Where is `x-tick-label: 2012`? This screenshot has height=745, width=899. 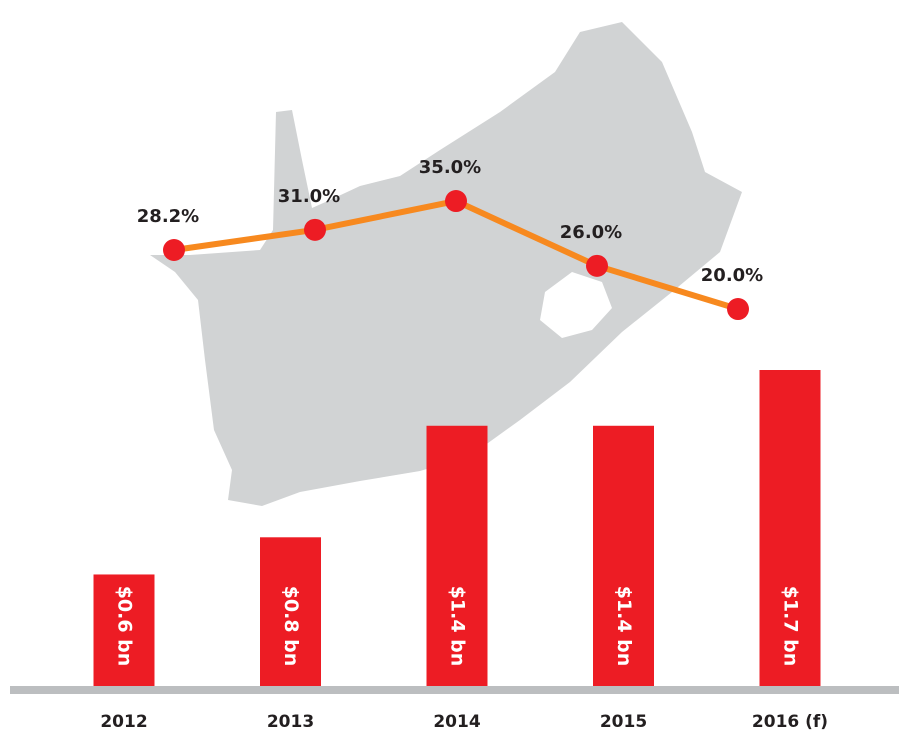 x-tick-label: 2012 is located at coordinates (123, 722).